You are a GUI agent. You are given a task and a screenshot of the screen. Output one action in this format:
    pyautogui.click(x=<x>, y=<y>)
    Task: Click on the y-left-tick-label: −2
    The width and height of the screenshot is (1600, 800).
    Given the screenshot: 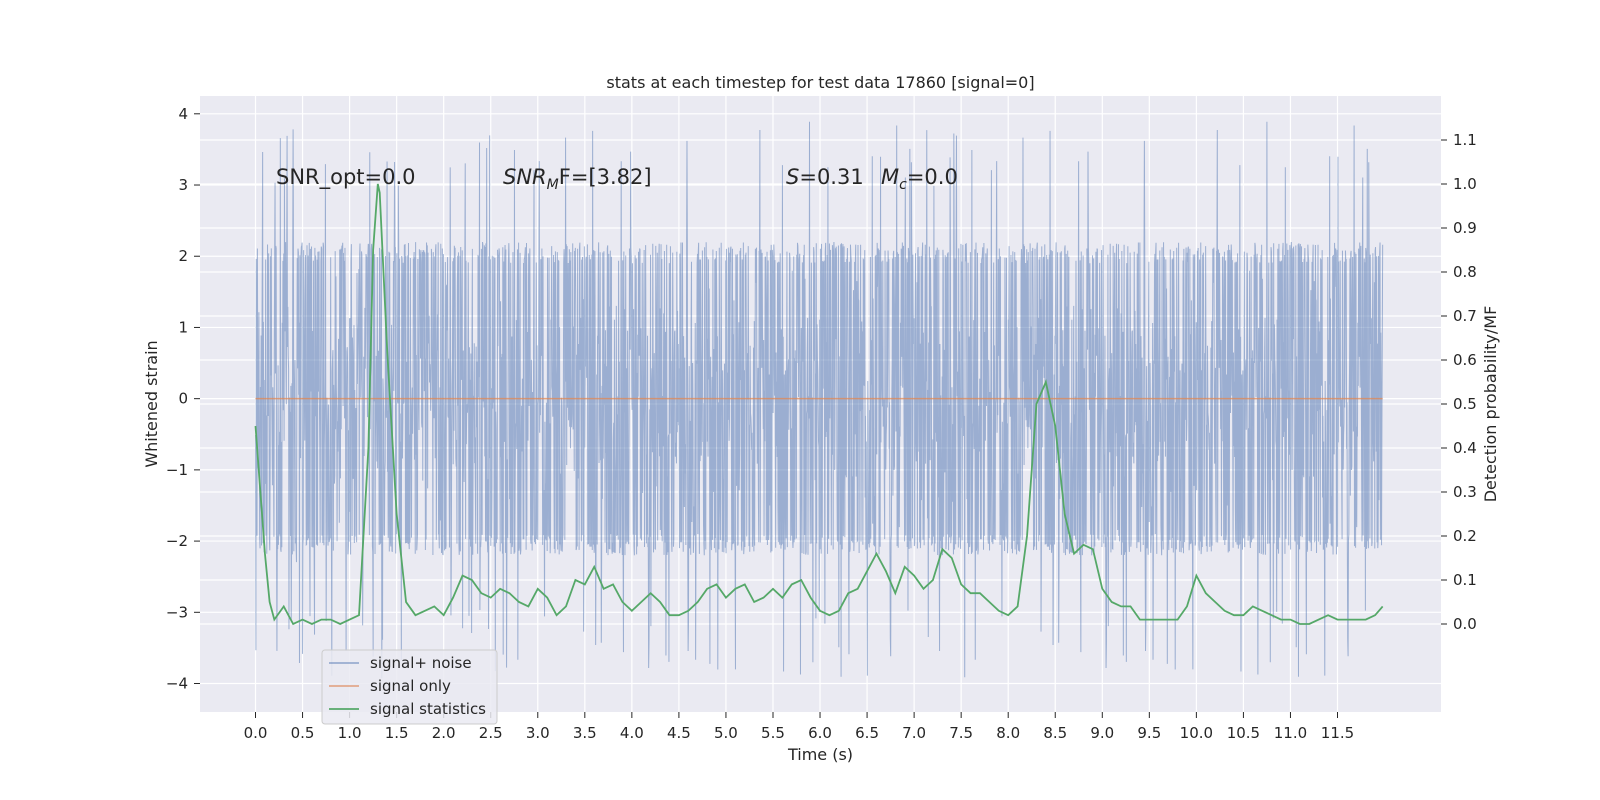 What is the action you would take?
    pyautogui.click(x=177, y=541)
    